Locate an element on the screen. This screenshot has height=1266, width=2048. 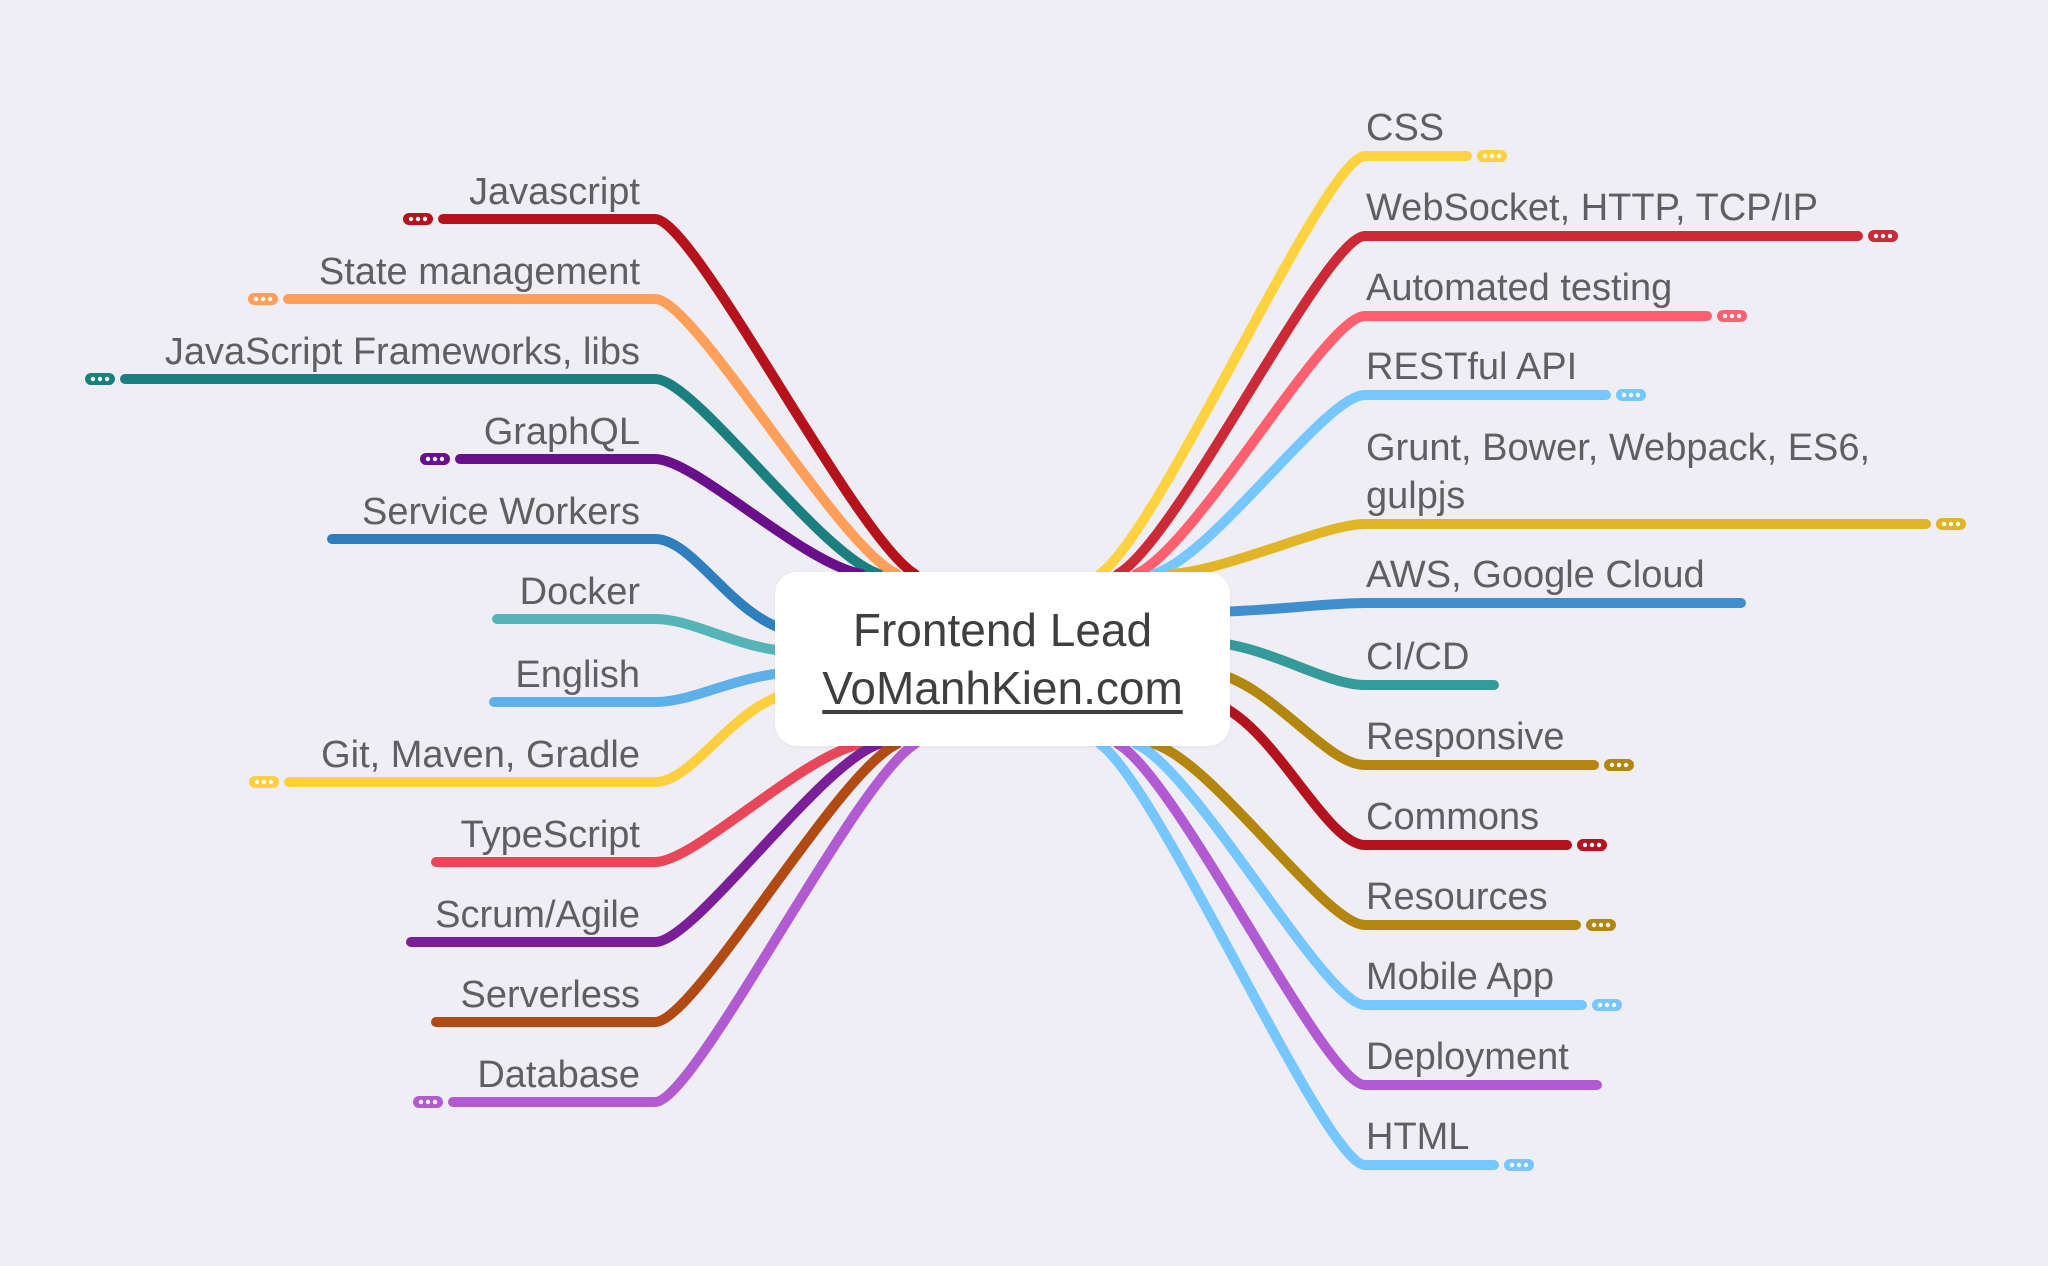
branch-right-12: HTML is located at coordinates (1418, 1137).